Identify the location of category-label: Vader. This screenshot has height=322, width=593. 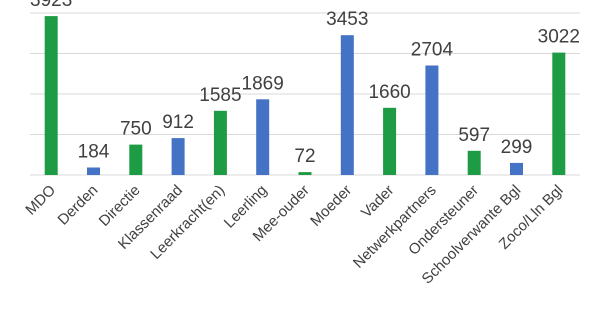
(378, 202).